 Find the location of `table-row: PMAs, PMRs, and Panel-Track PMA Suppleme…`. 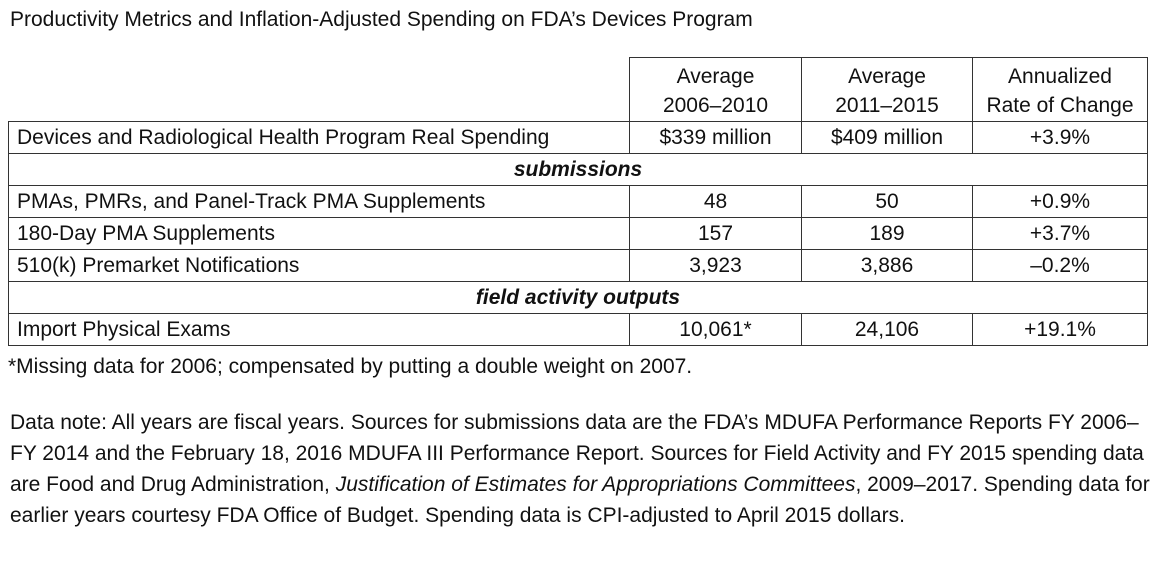

table-row: PMAs, PMRs, and Panel-Track PMA Suppleme… is located at coordinates (578, 201).